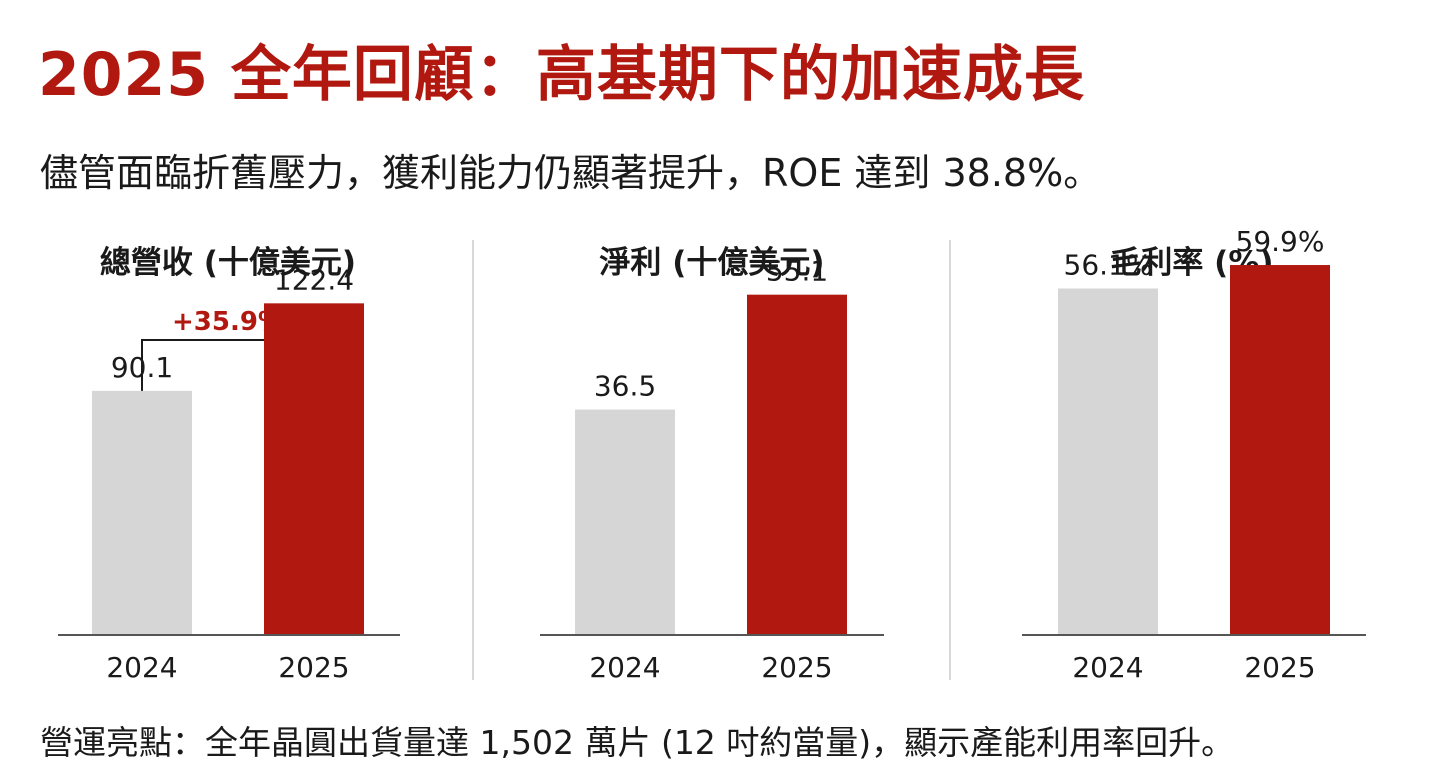  I want to click on chart-net-income: 淨利 (十億美元) 36.5 55.1 2024 2025, so click(712, 464).